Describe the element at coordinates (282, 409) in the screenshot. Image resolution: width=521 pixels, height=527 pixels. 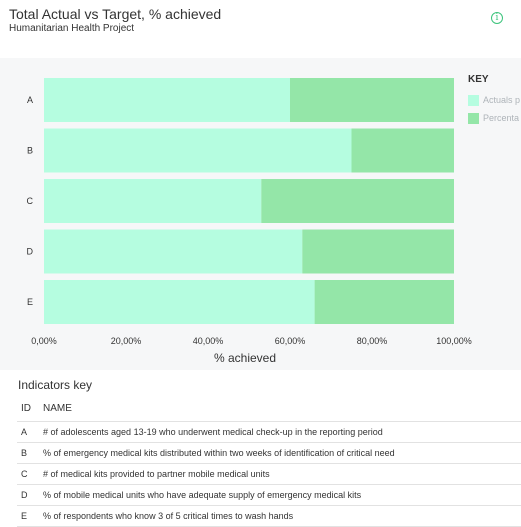
I see `column-header-name: NAME` at that location.